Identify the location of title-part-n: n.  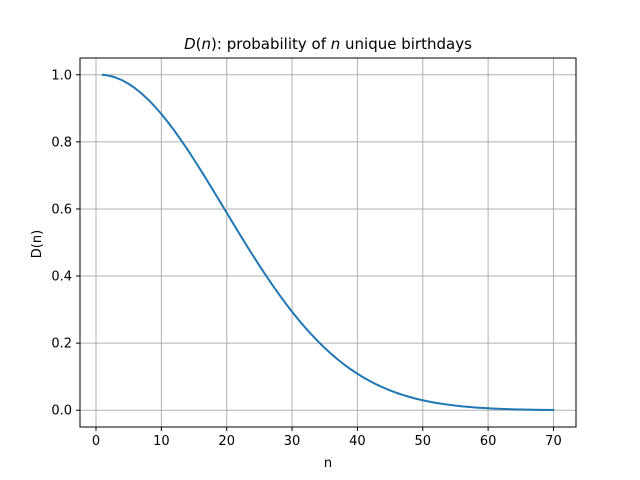
(207, 44).